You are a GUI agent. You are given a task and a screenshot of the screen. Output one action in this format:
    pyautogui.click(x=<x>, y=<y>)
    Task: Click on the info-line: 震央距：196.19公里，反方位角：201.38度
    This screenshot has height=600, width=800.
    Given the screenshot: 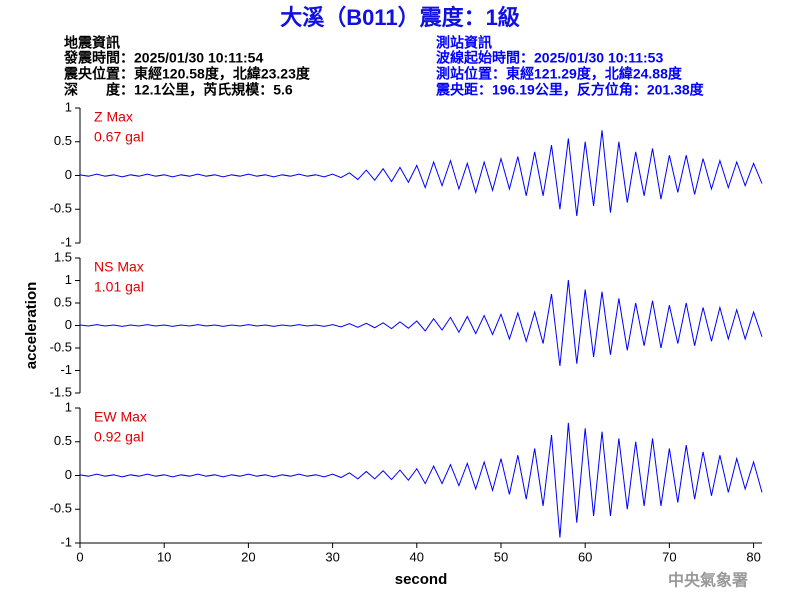 What is the action you would take?
    pyautogui.click(x=570, y=90)
    